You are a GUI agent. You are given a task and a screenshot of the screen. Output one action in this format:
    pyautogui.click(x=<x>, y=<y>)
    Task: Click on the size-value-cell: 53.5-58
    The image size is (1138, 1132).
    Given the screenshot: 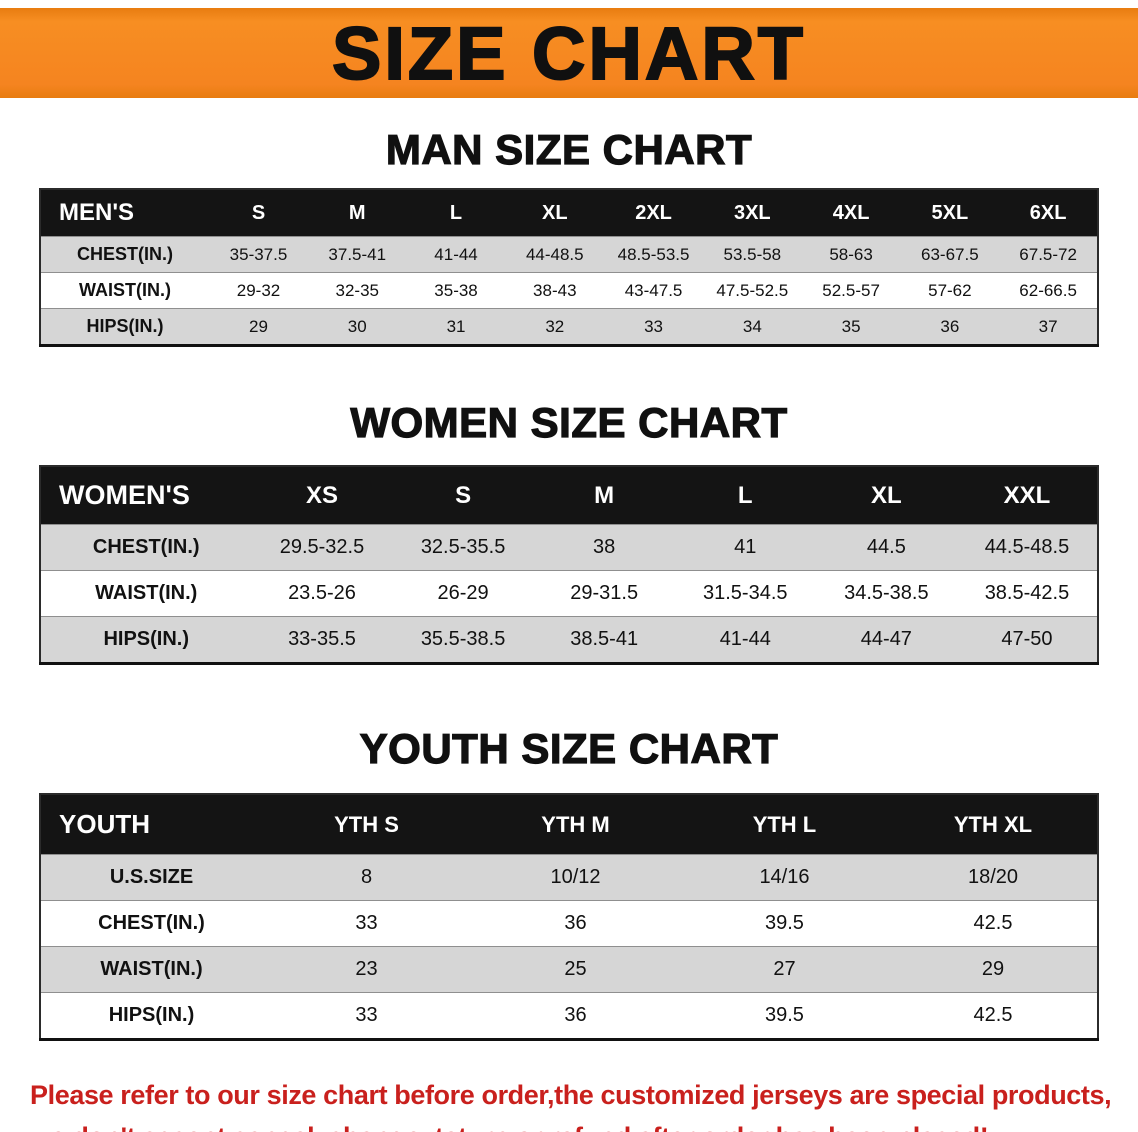 What is the action you would take?
    pyautogui.click(x=752, y=254)
    